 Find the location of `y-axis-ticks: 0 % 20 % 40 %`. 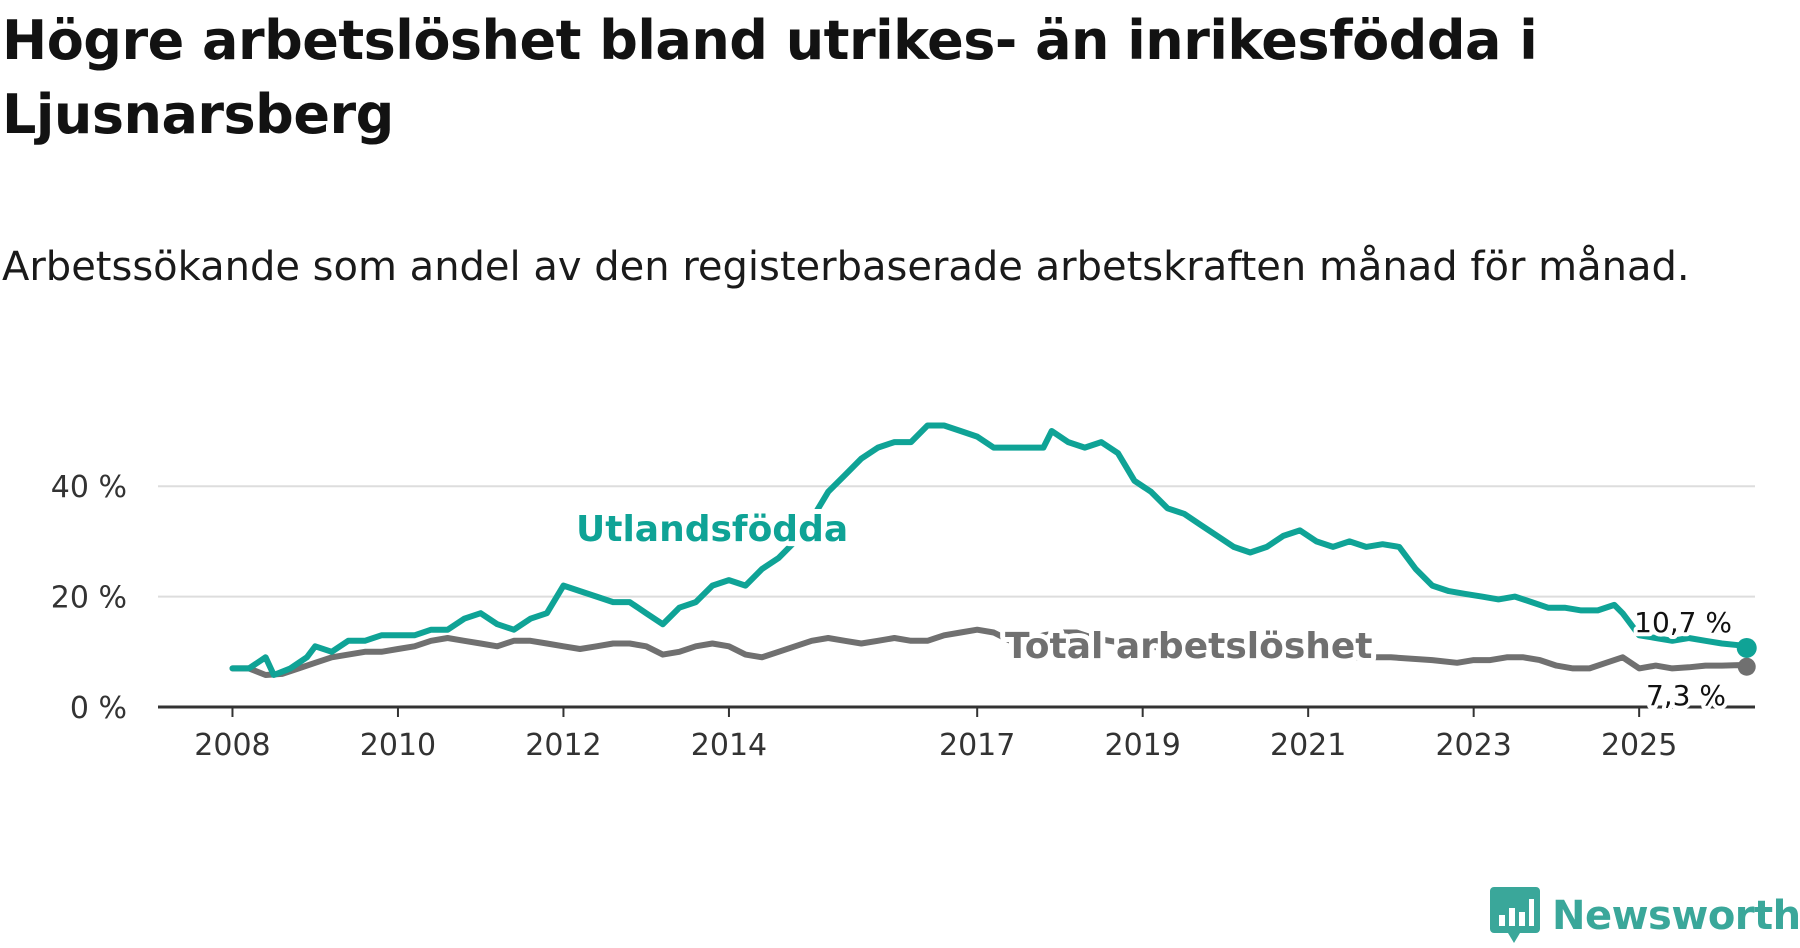

y-axis-ticks: 0 % 20 % 40 % is located at coordinates (89, 598).